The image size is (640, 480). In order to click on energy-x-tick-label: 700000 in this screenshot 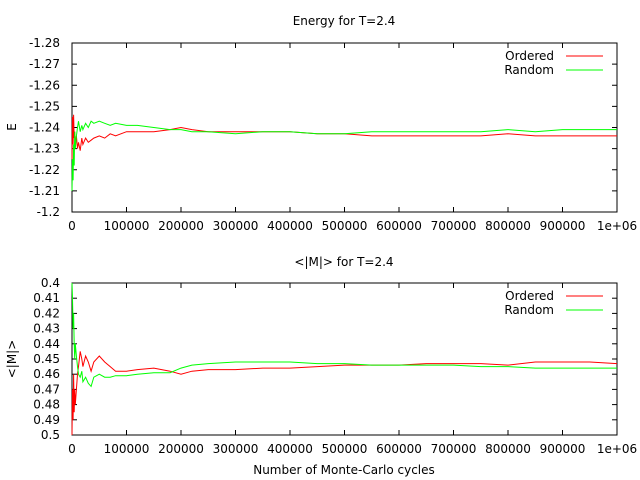, I will do `click(454, 226)`.